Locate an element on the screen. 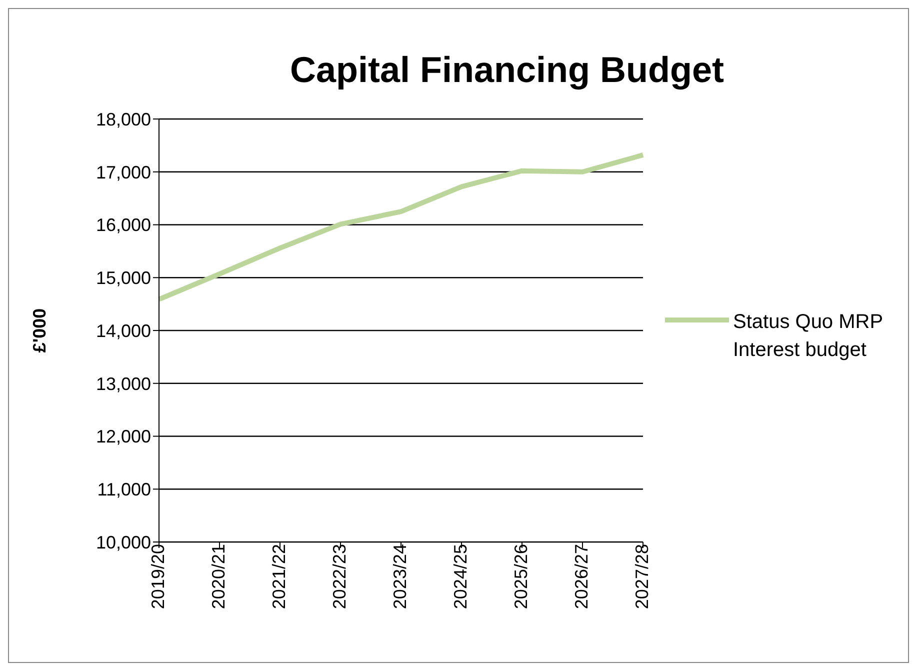 The image size is (917, 671). y-tick-label: 11,000 is located at coordinates (124, 490).